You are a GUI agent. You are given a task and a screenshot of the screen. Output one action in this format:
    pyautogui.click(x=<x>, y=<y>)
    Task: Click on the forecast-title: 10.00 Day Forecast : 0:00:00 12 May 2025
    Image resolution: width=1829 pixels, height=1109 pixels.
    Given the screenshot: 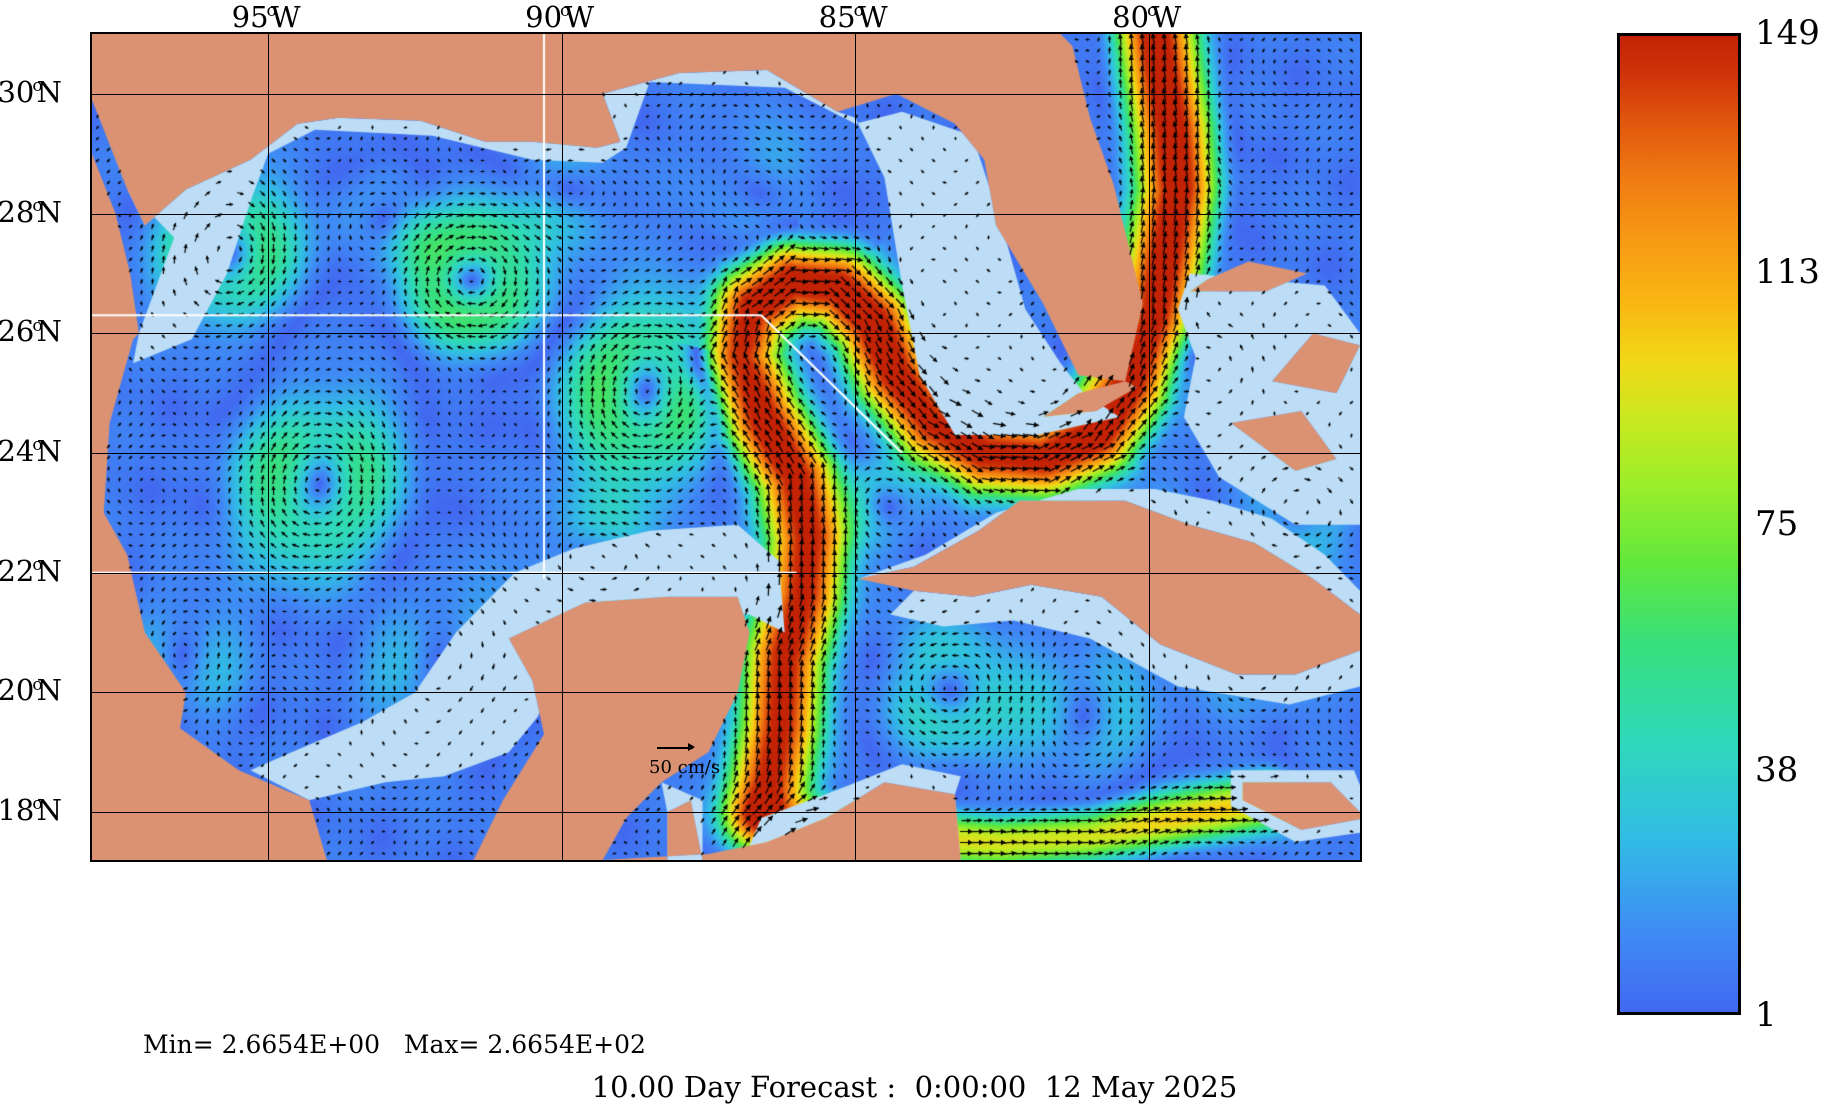 What is the action you would take?
    pyautogui.click(x=914, y=1087)
    